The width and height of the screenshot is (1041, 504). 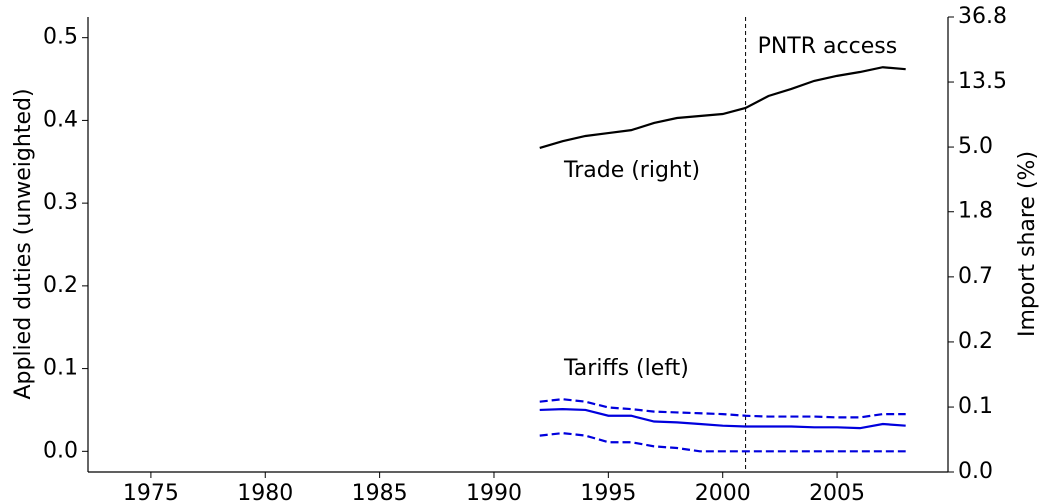 What do you see at coordinates (494, 492) in the screenshot?
I see `x-tick-label: 1990` at bounding box center [494, 492].